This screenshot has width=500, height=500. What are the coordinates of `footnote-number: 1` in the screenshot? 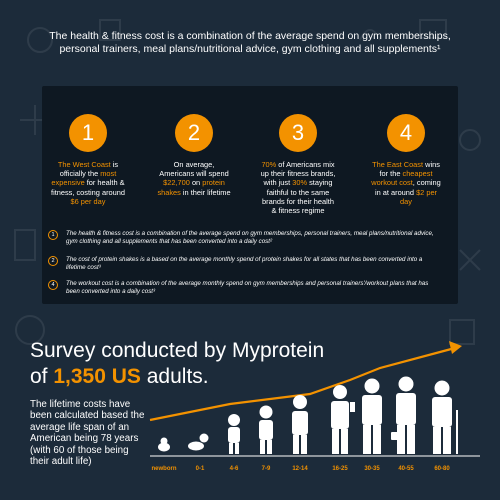 It's located at (53, 235).